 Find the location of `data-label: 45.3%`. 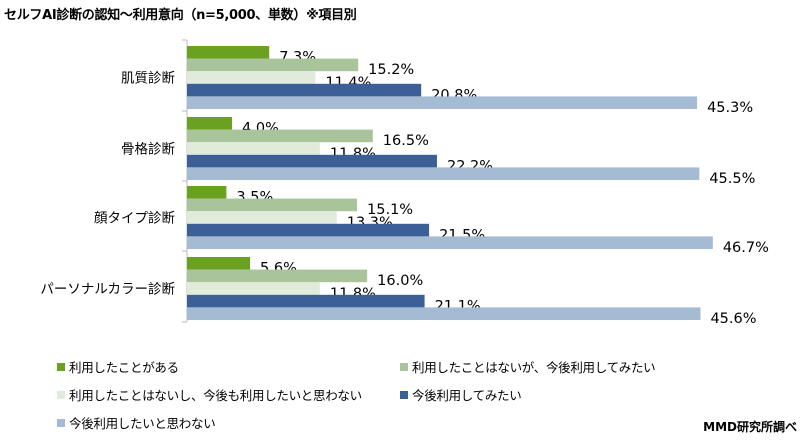

data-label: 45.3% is located at coordinates (730, 108).